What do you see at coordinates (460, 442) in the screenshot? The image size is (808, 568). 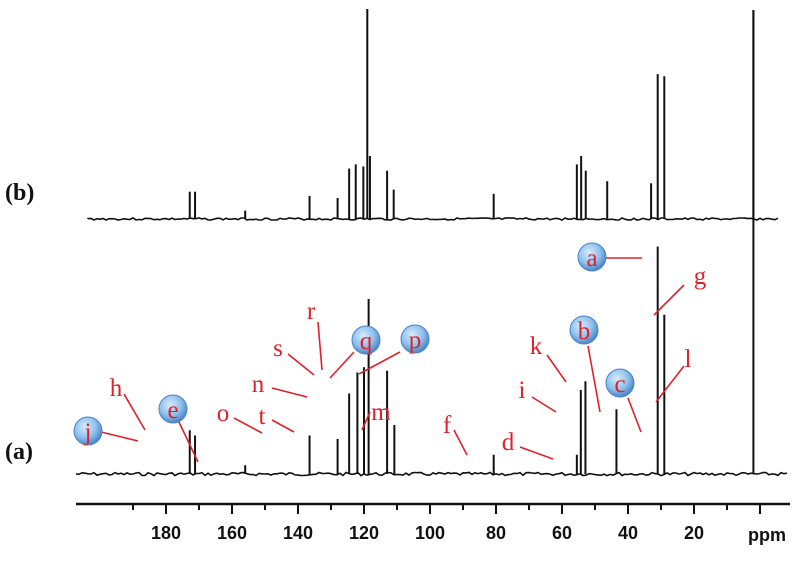 I see `leader-line-f` at bounding box center [460, 442].